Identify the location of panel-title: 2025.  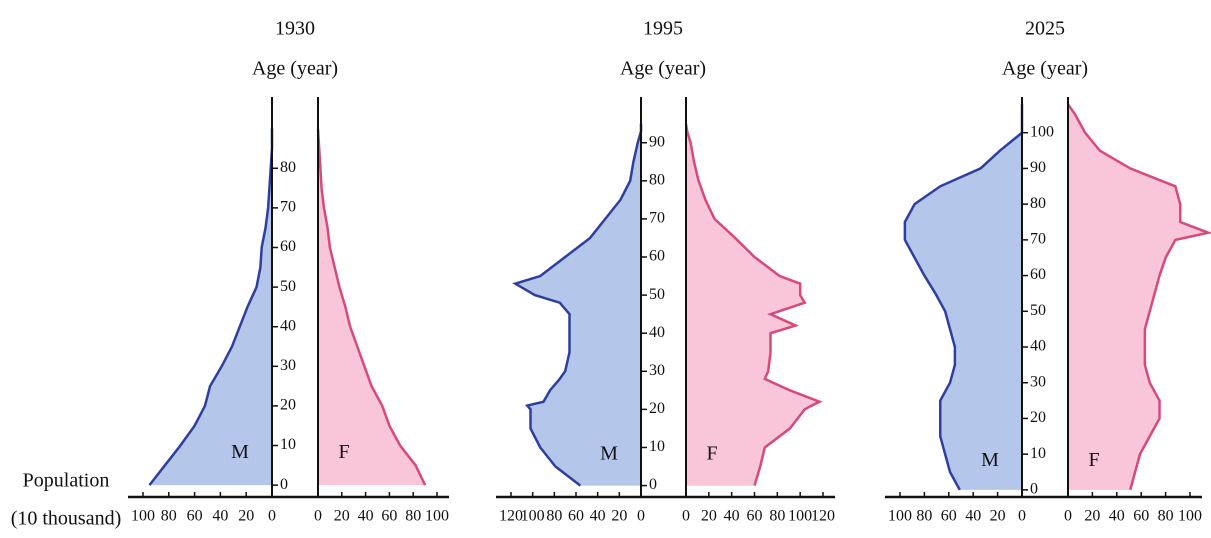
(1045, 29).